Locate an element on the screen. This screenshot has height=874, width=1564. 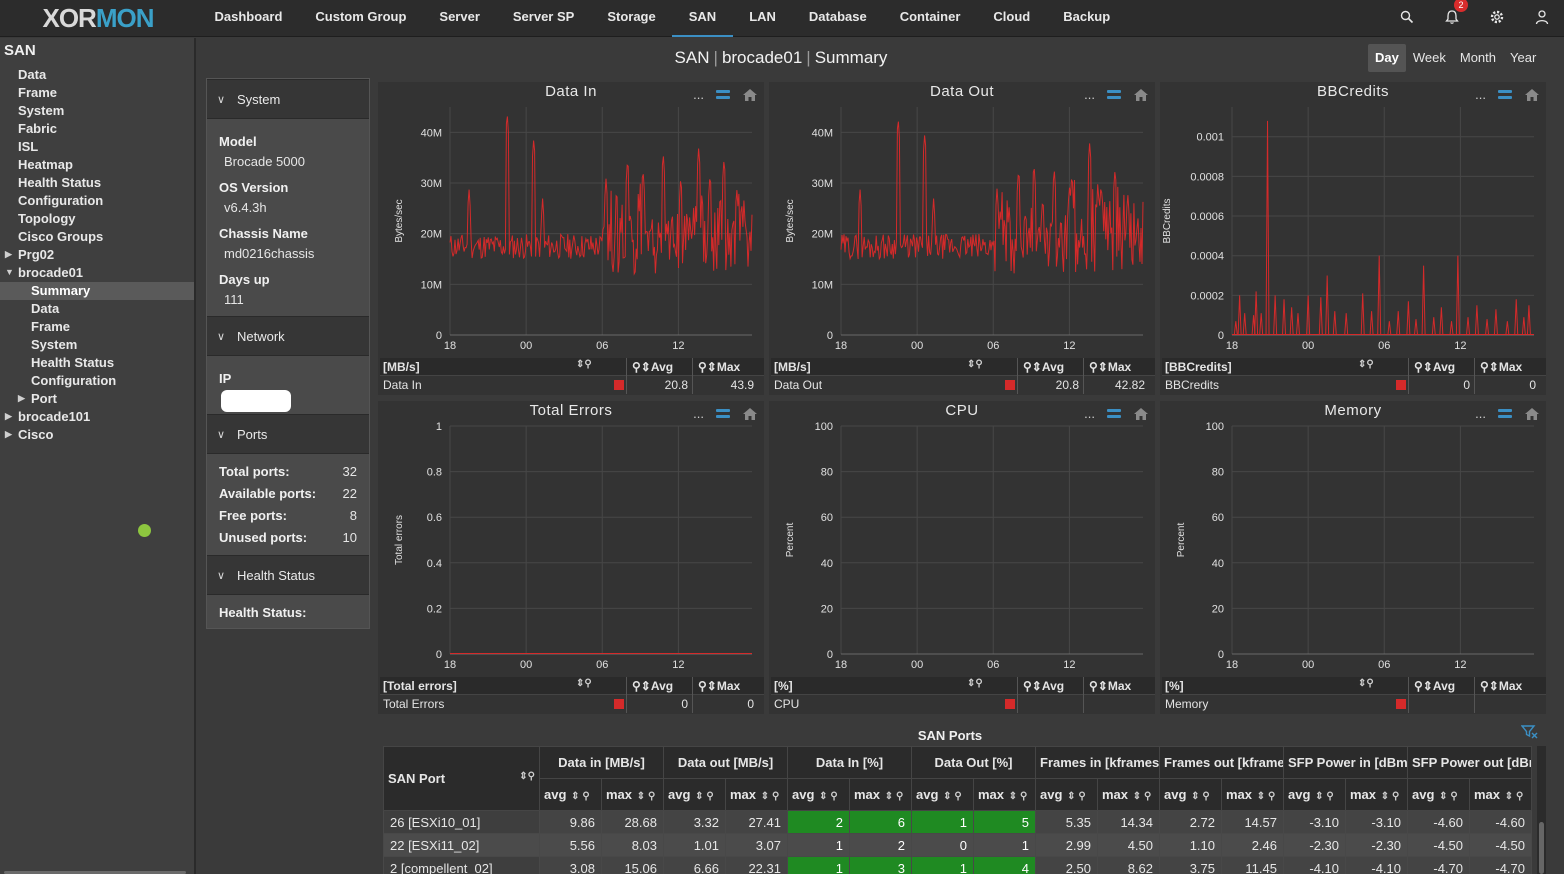
nav-custom-group: Custom Group is located at coordinates (361, 16).